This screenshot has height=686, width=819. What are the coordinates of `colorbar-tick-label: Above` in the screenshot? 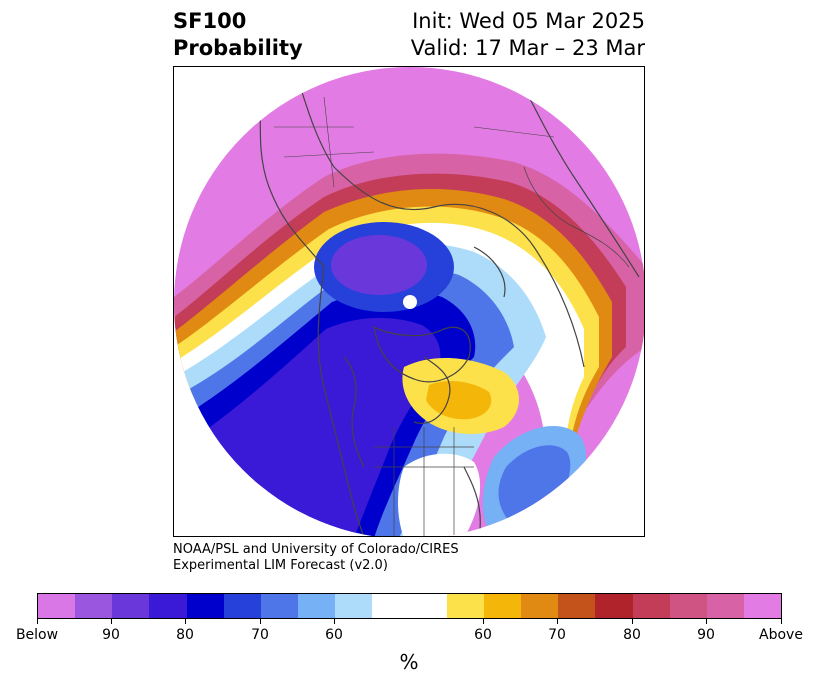 It's located at (781, 635).